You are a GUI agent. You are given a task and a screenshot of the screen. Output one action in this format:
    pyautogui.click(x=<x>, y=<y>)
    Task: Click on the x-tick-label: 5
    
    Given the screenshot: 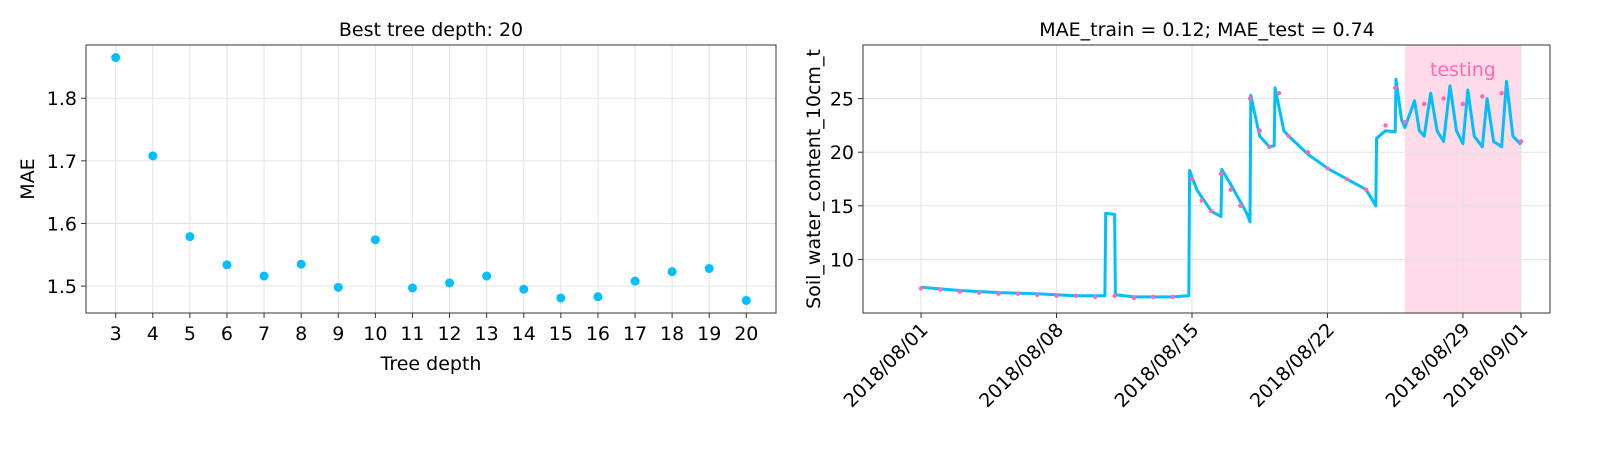 What is the action you would take?
    pyautogui.click(x=190, y=334)
    